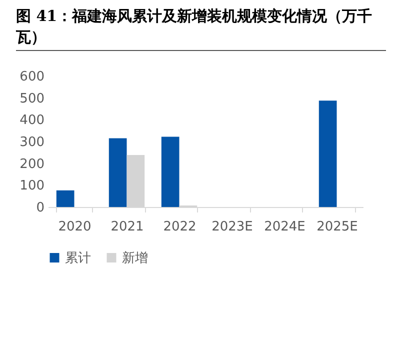  What do you see at coordinates (32, 98) in the screenshot?
I see `y-tick-label: 500` at bounding box center [32, 98].